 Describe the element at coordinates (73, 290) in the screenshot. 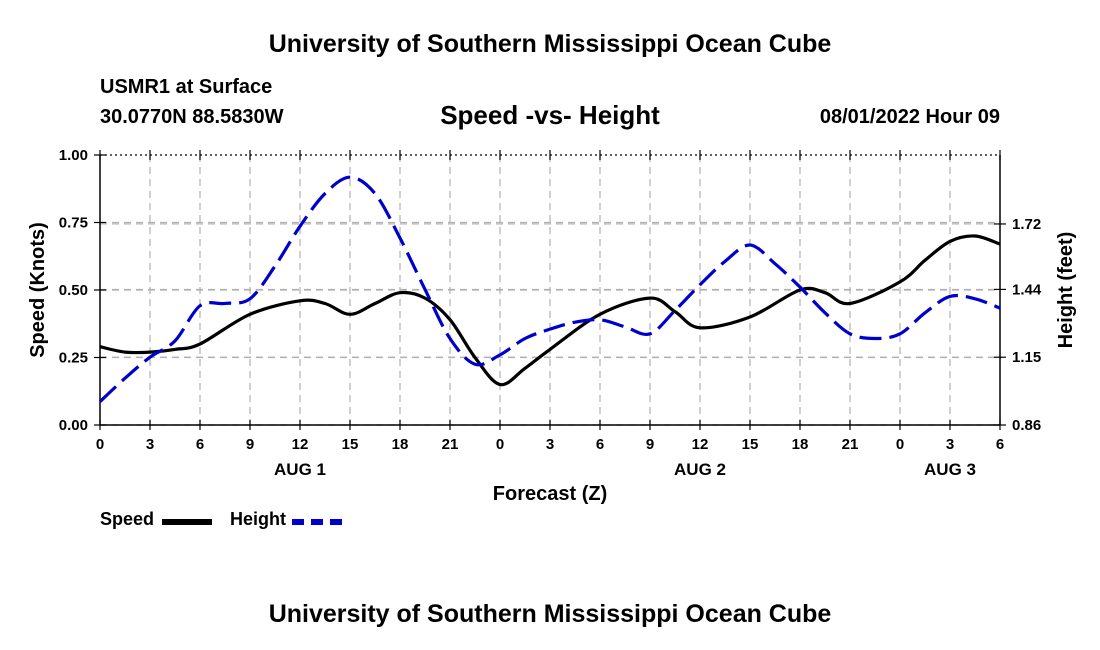

I see `y-tick-label-left: 0.50` at that location.